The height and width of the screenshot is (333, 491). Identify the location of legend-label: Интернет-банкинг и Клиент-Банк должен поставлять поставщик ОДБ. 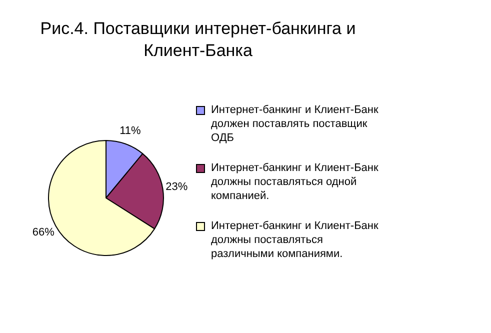
(295, 124).